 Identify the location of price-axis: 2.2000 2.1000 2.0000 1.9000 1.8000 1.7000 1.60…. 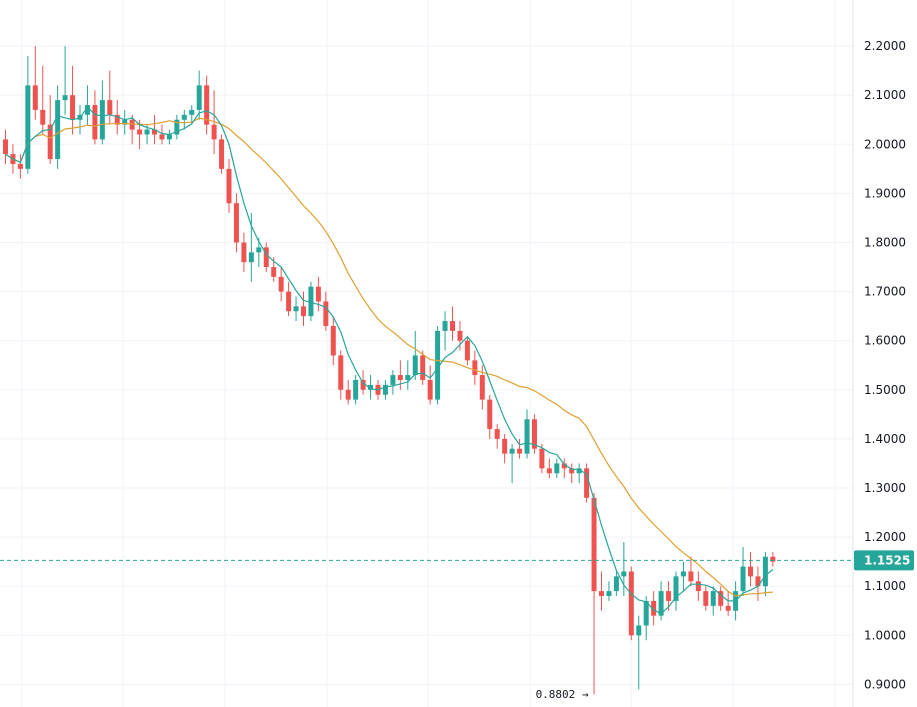
(885, 365).